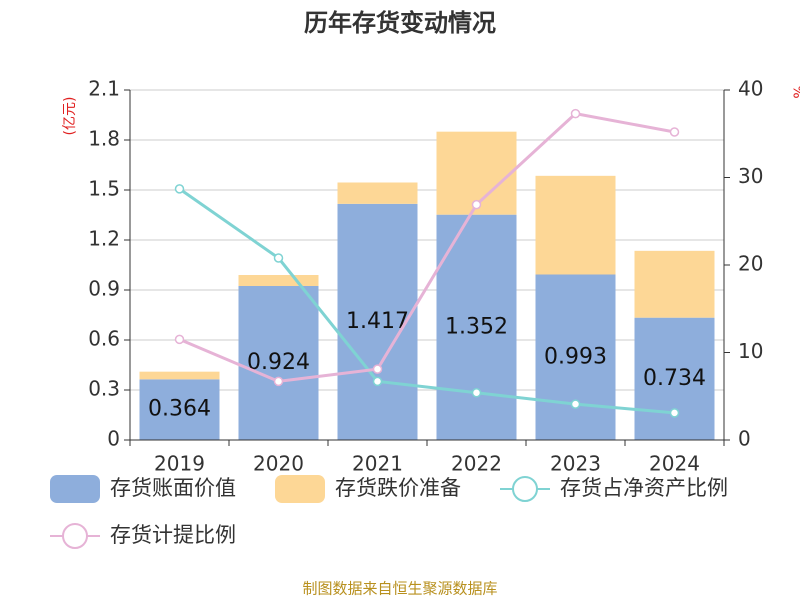 The height and width of the screenshot is (600, 800). Describe the element at coordinates (674, 464) in the screenshot. I see `x-tick-label: 2024` at that location.